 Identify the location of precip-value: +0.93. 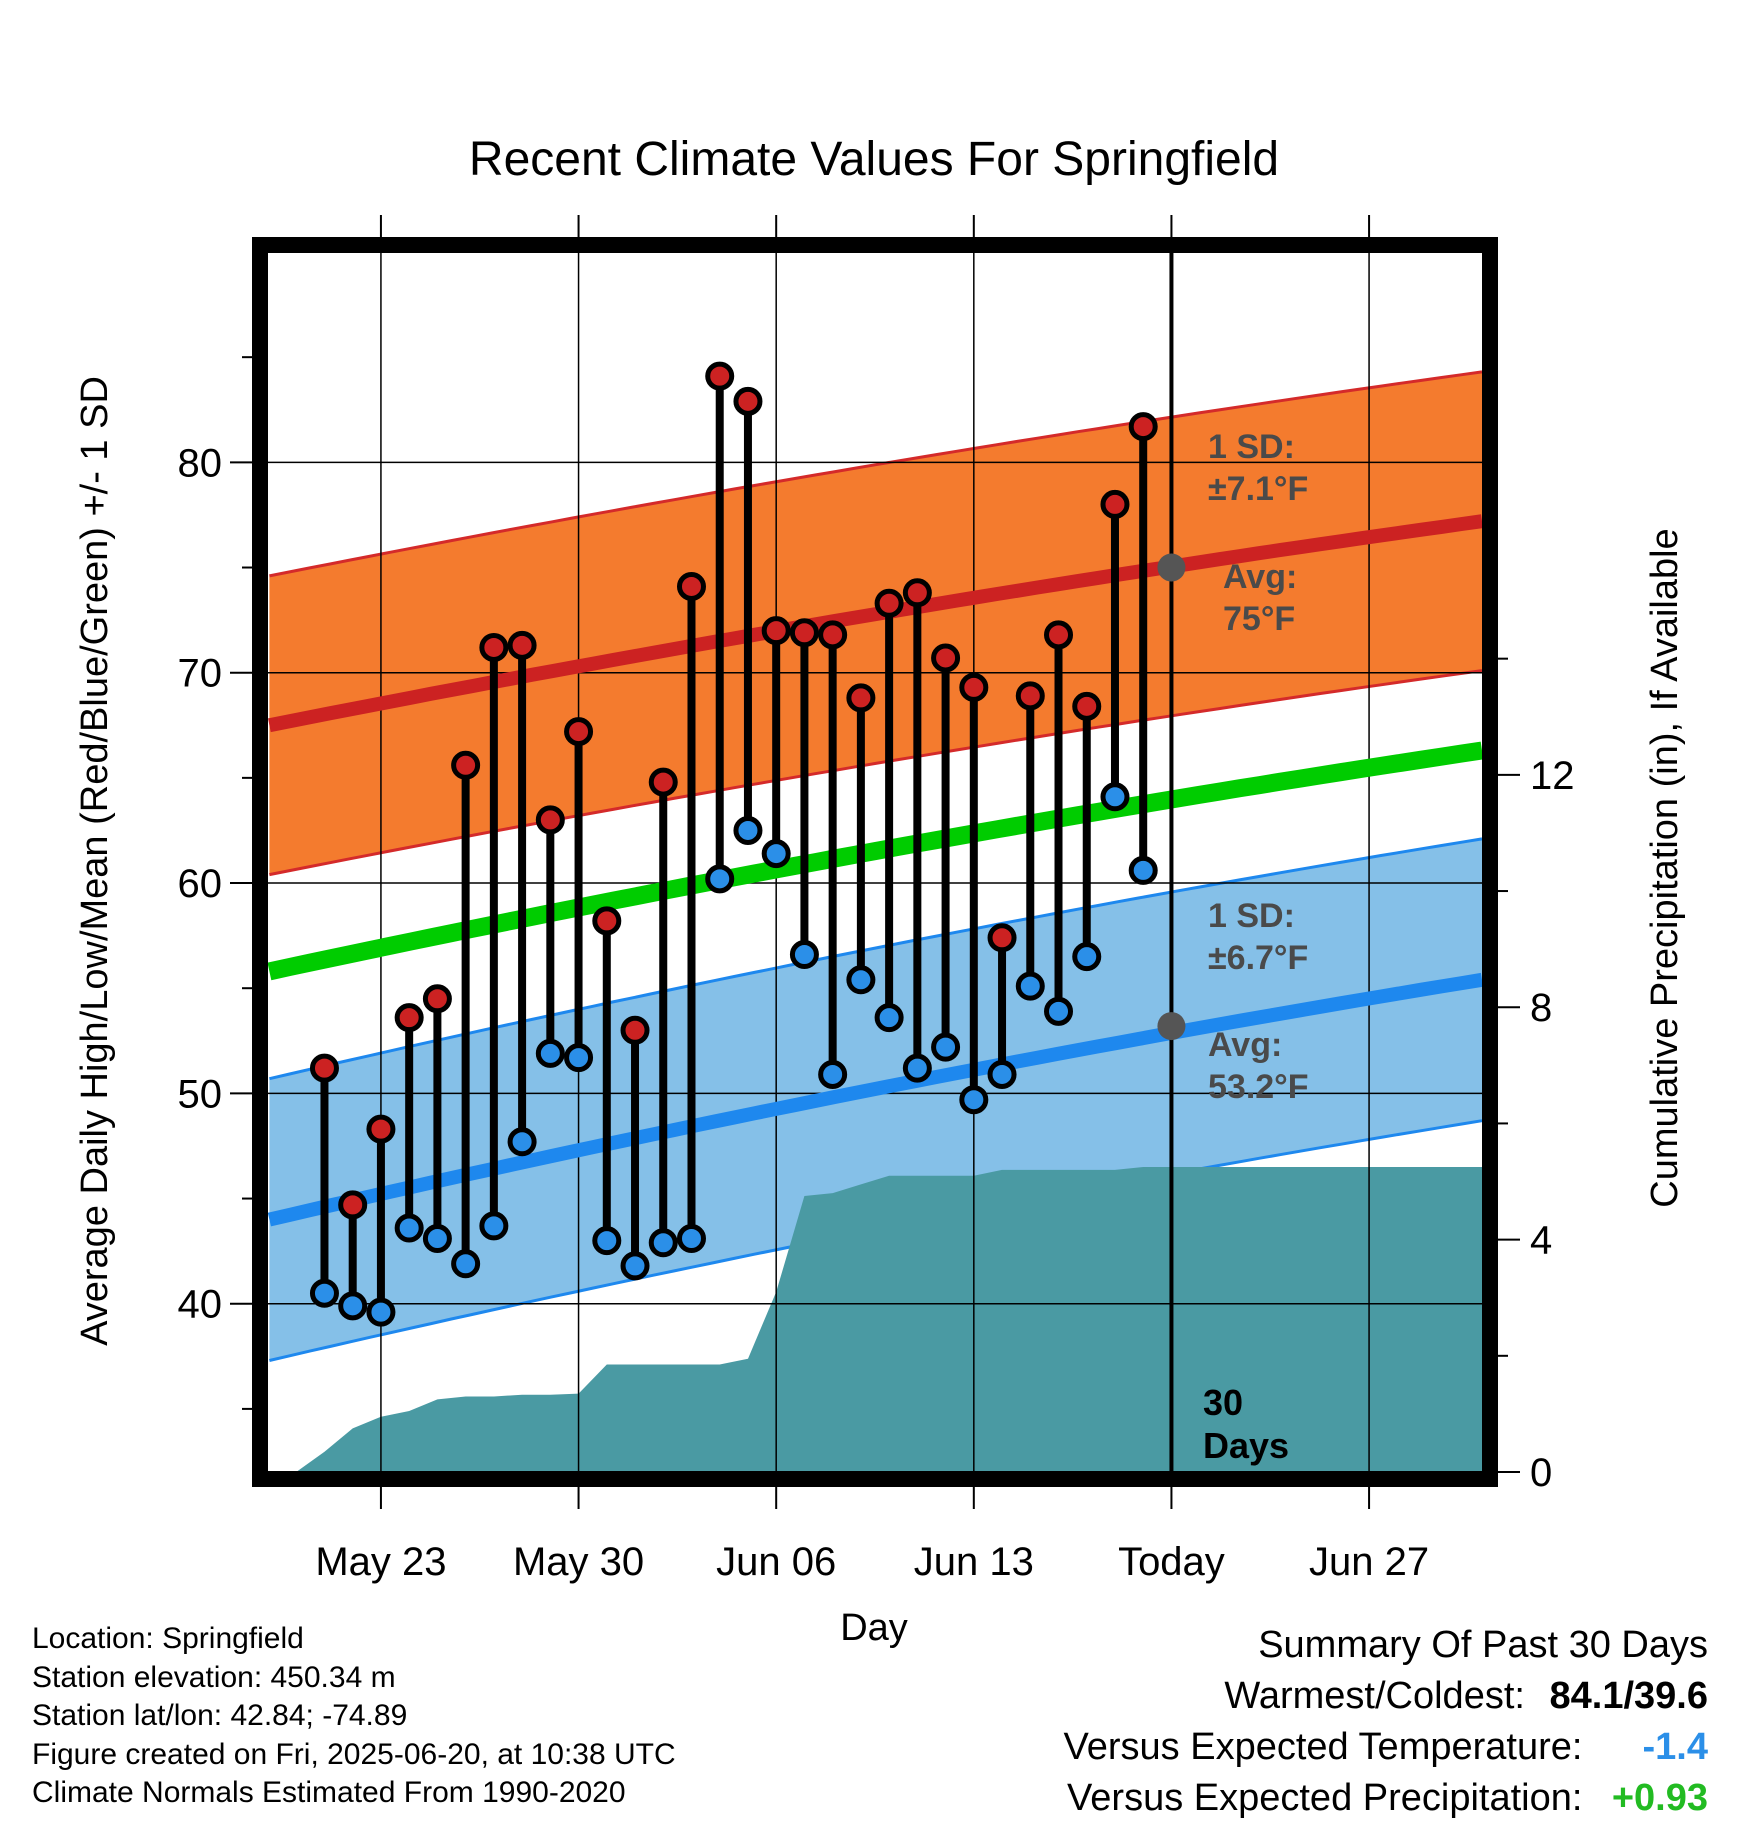
(1659, 1798).